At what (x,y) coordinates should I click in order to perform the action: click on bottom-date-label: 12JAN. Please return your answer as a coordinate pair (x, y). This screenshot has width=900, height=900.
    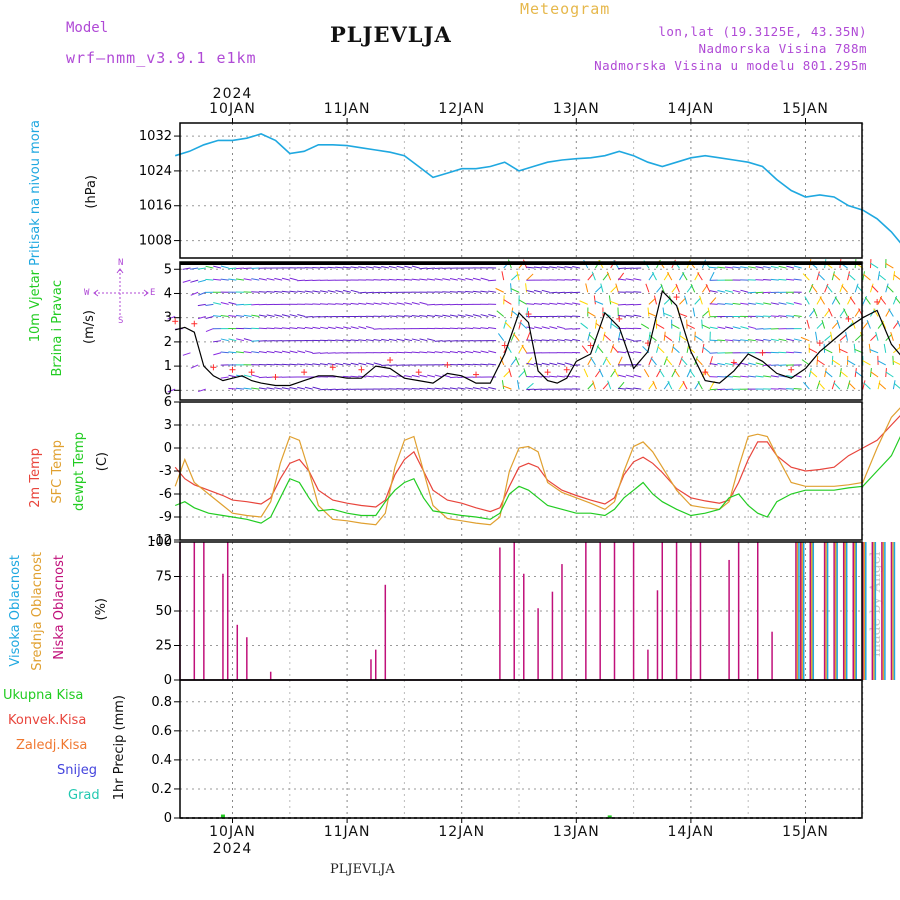
    Looking at the image, I should click on (461, 832).